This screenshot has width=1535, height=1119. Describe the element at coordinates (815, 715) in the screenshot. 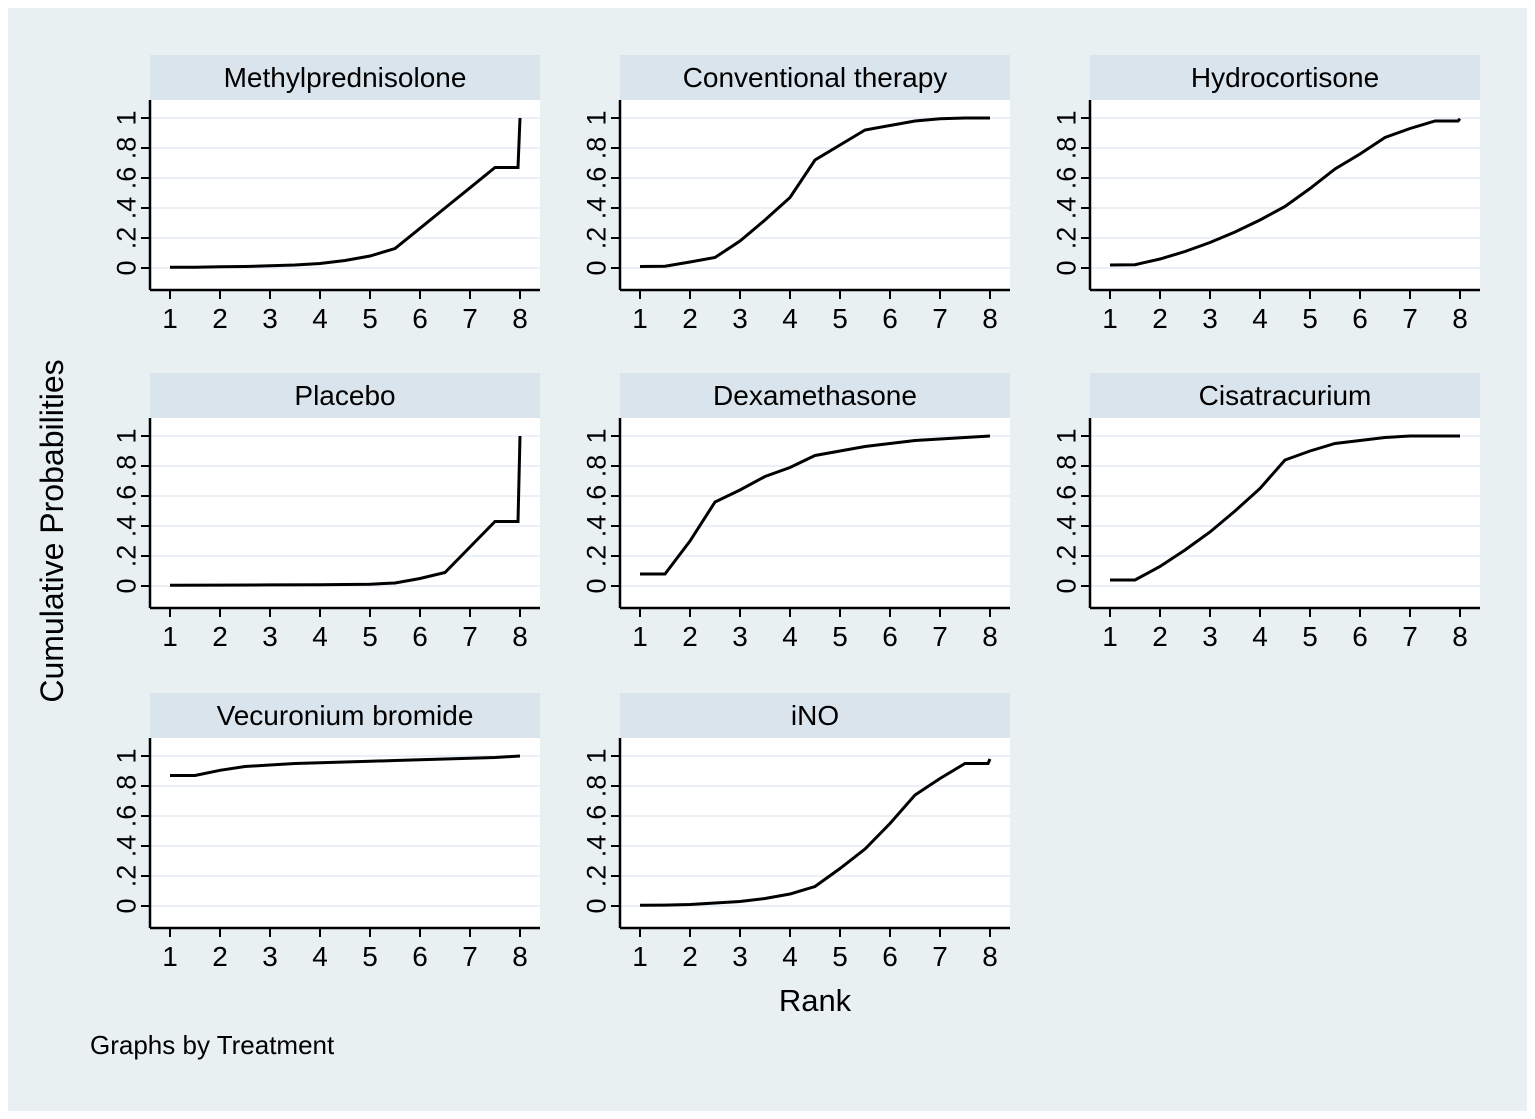

I see `panel-title: iNO` at that location.